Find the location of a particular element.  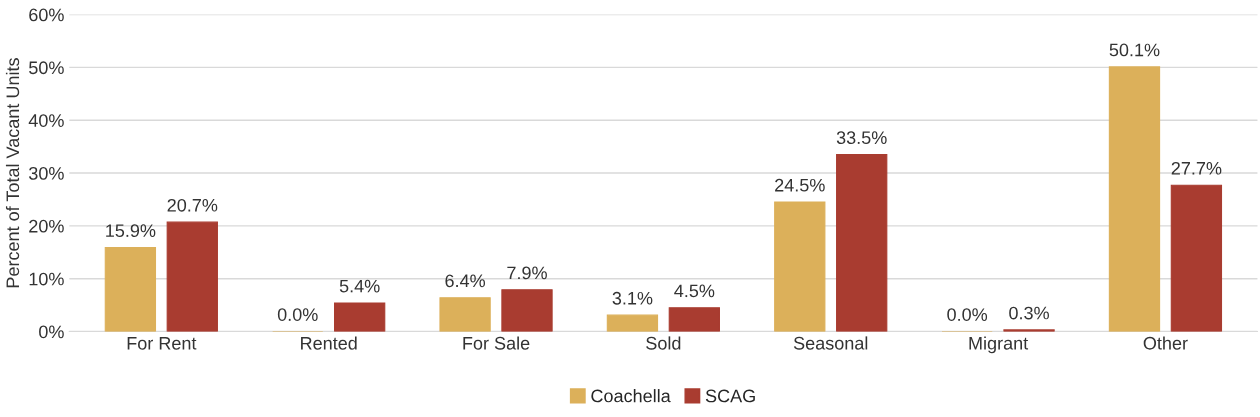

legend-label: Coachella is located at coordinates (631, 396).